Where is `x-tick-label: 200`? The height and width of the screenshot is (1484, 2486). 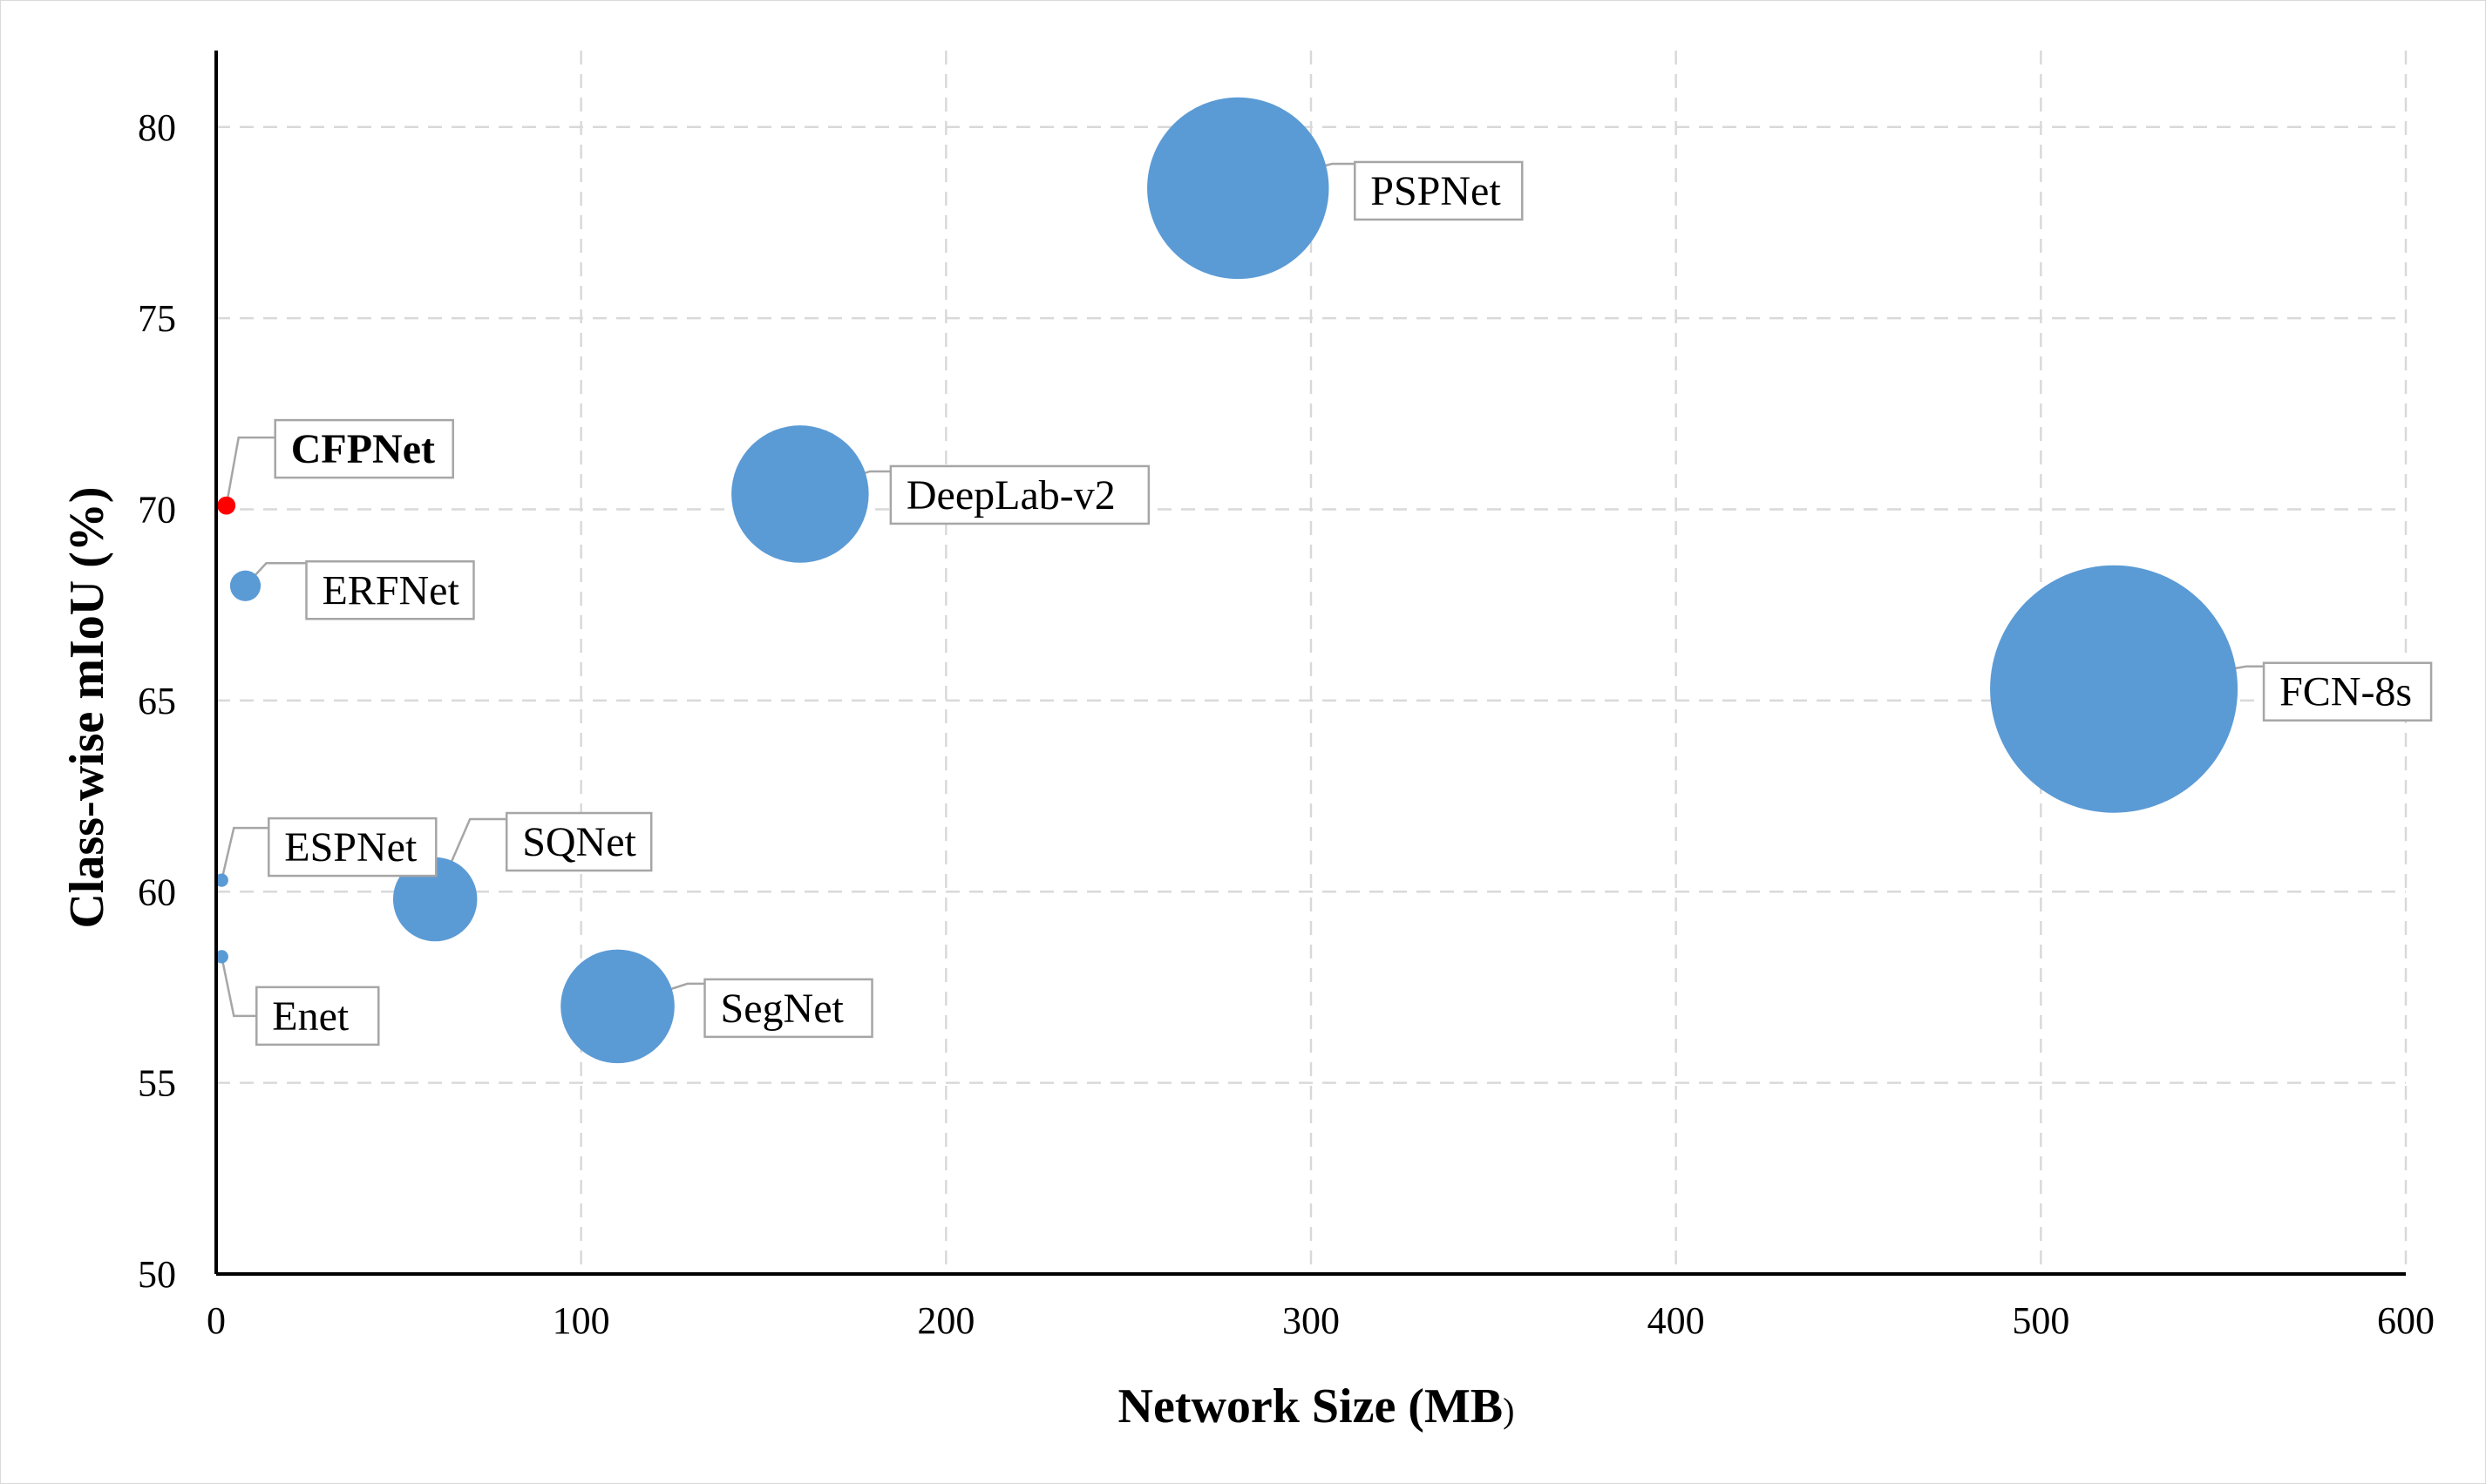 x-tick-label: 200 is located at coordinates (946, 1320).